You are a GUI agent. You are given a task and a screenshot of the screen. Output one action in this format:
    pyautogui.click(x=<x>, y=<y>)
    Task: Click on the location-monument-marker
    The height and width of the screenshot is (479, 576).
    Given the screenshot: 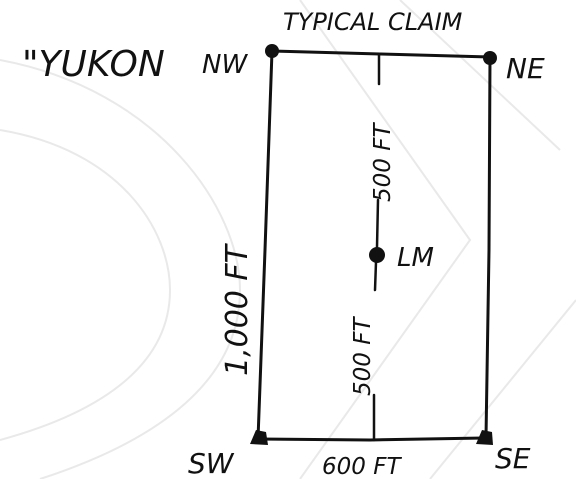 What is the action you would take?
    pyautogui.click(x=377, y=255)
    